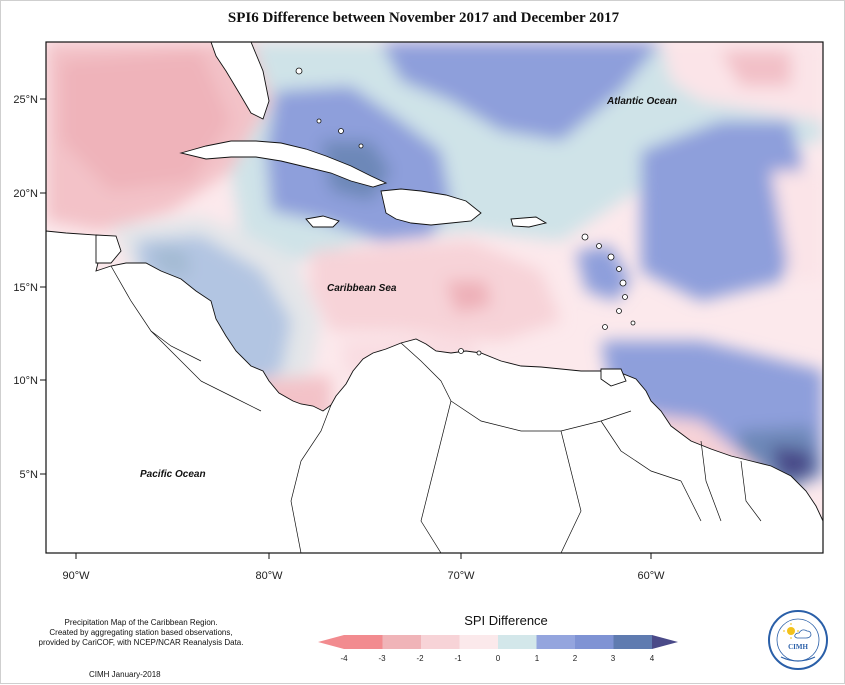 The image size is (845, 685). Describe the element at coordinates (461, 576) in the screenshot. I see `lon-tick-70w: 70°W` at that location.